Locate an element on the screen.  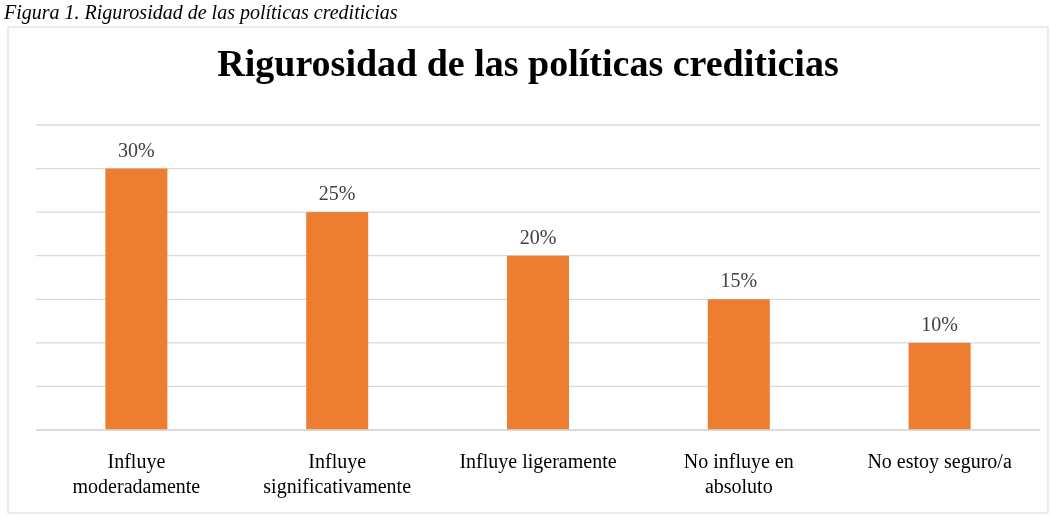
data-label: 20% is located at coordinates (538, 236).